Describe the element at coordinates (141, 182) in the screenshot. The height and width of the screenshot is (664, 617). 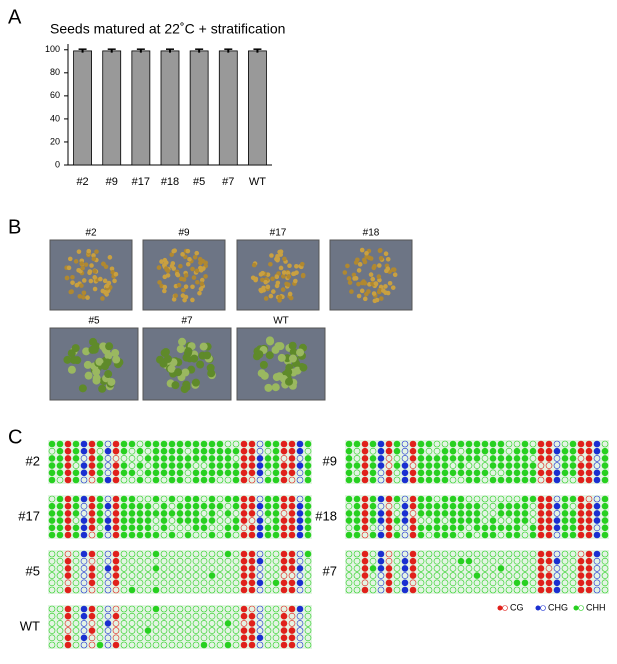
I see `x-tick-label: #17` at that location.